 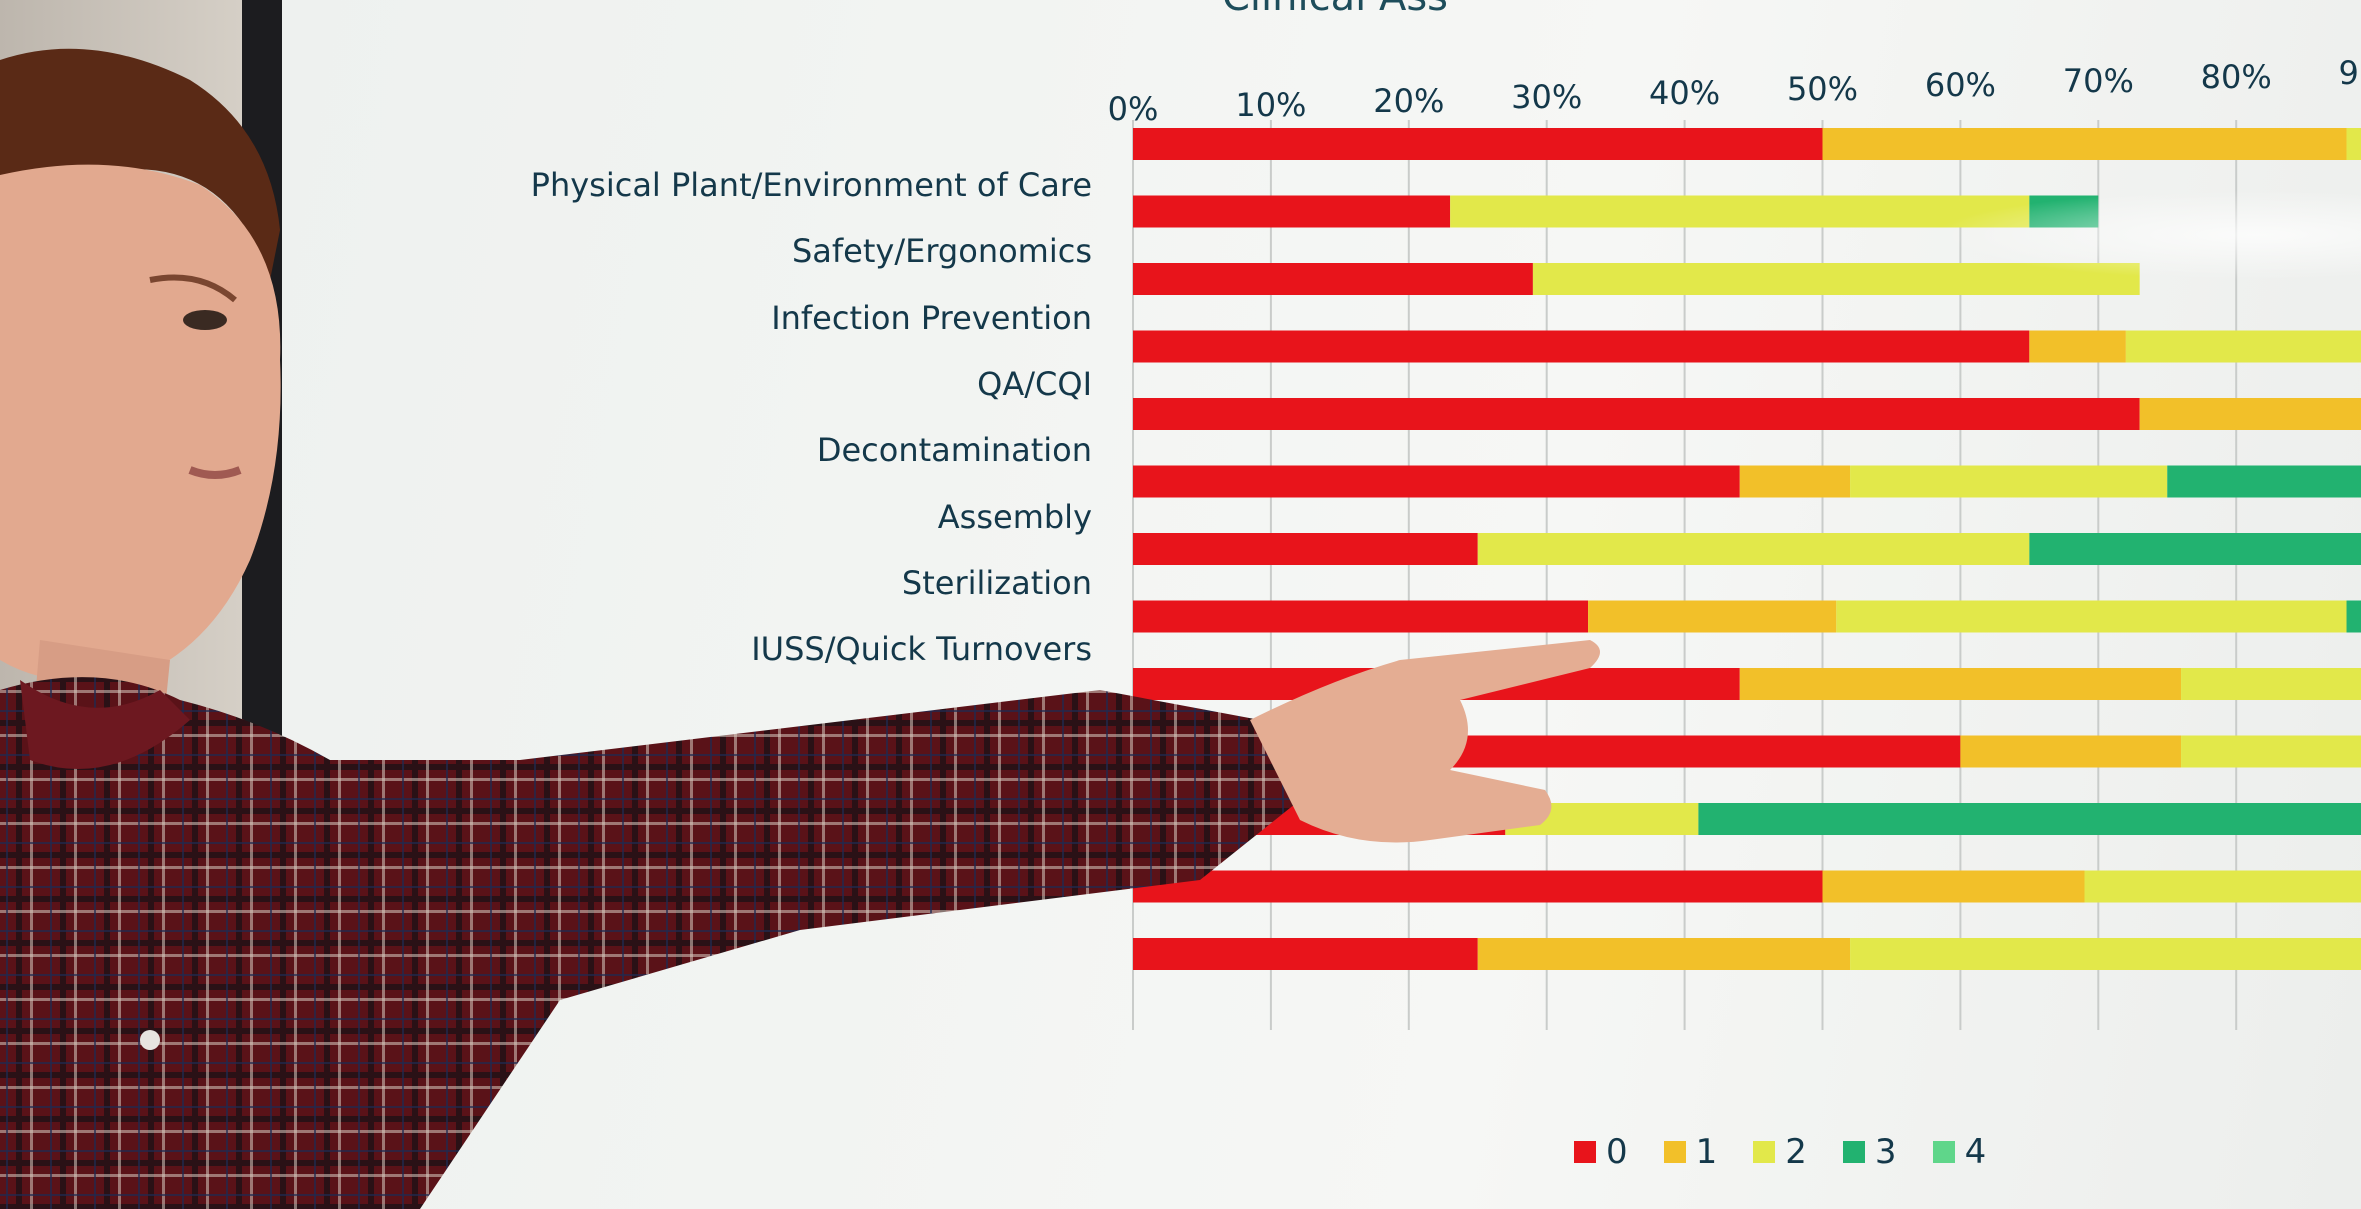 I want to click on legend-label: 2, so click(x=1796, y=1152).